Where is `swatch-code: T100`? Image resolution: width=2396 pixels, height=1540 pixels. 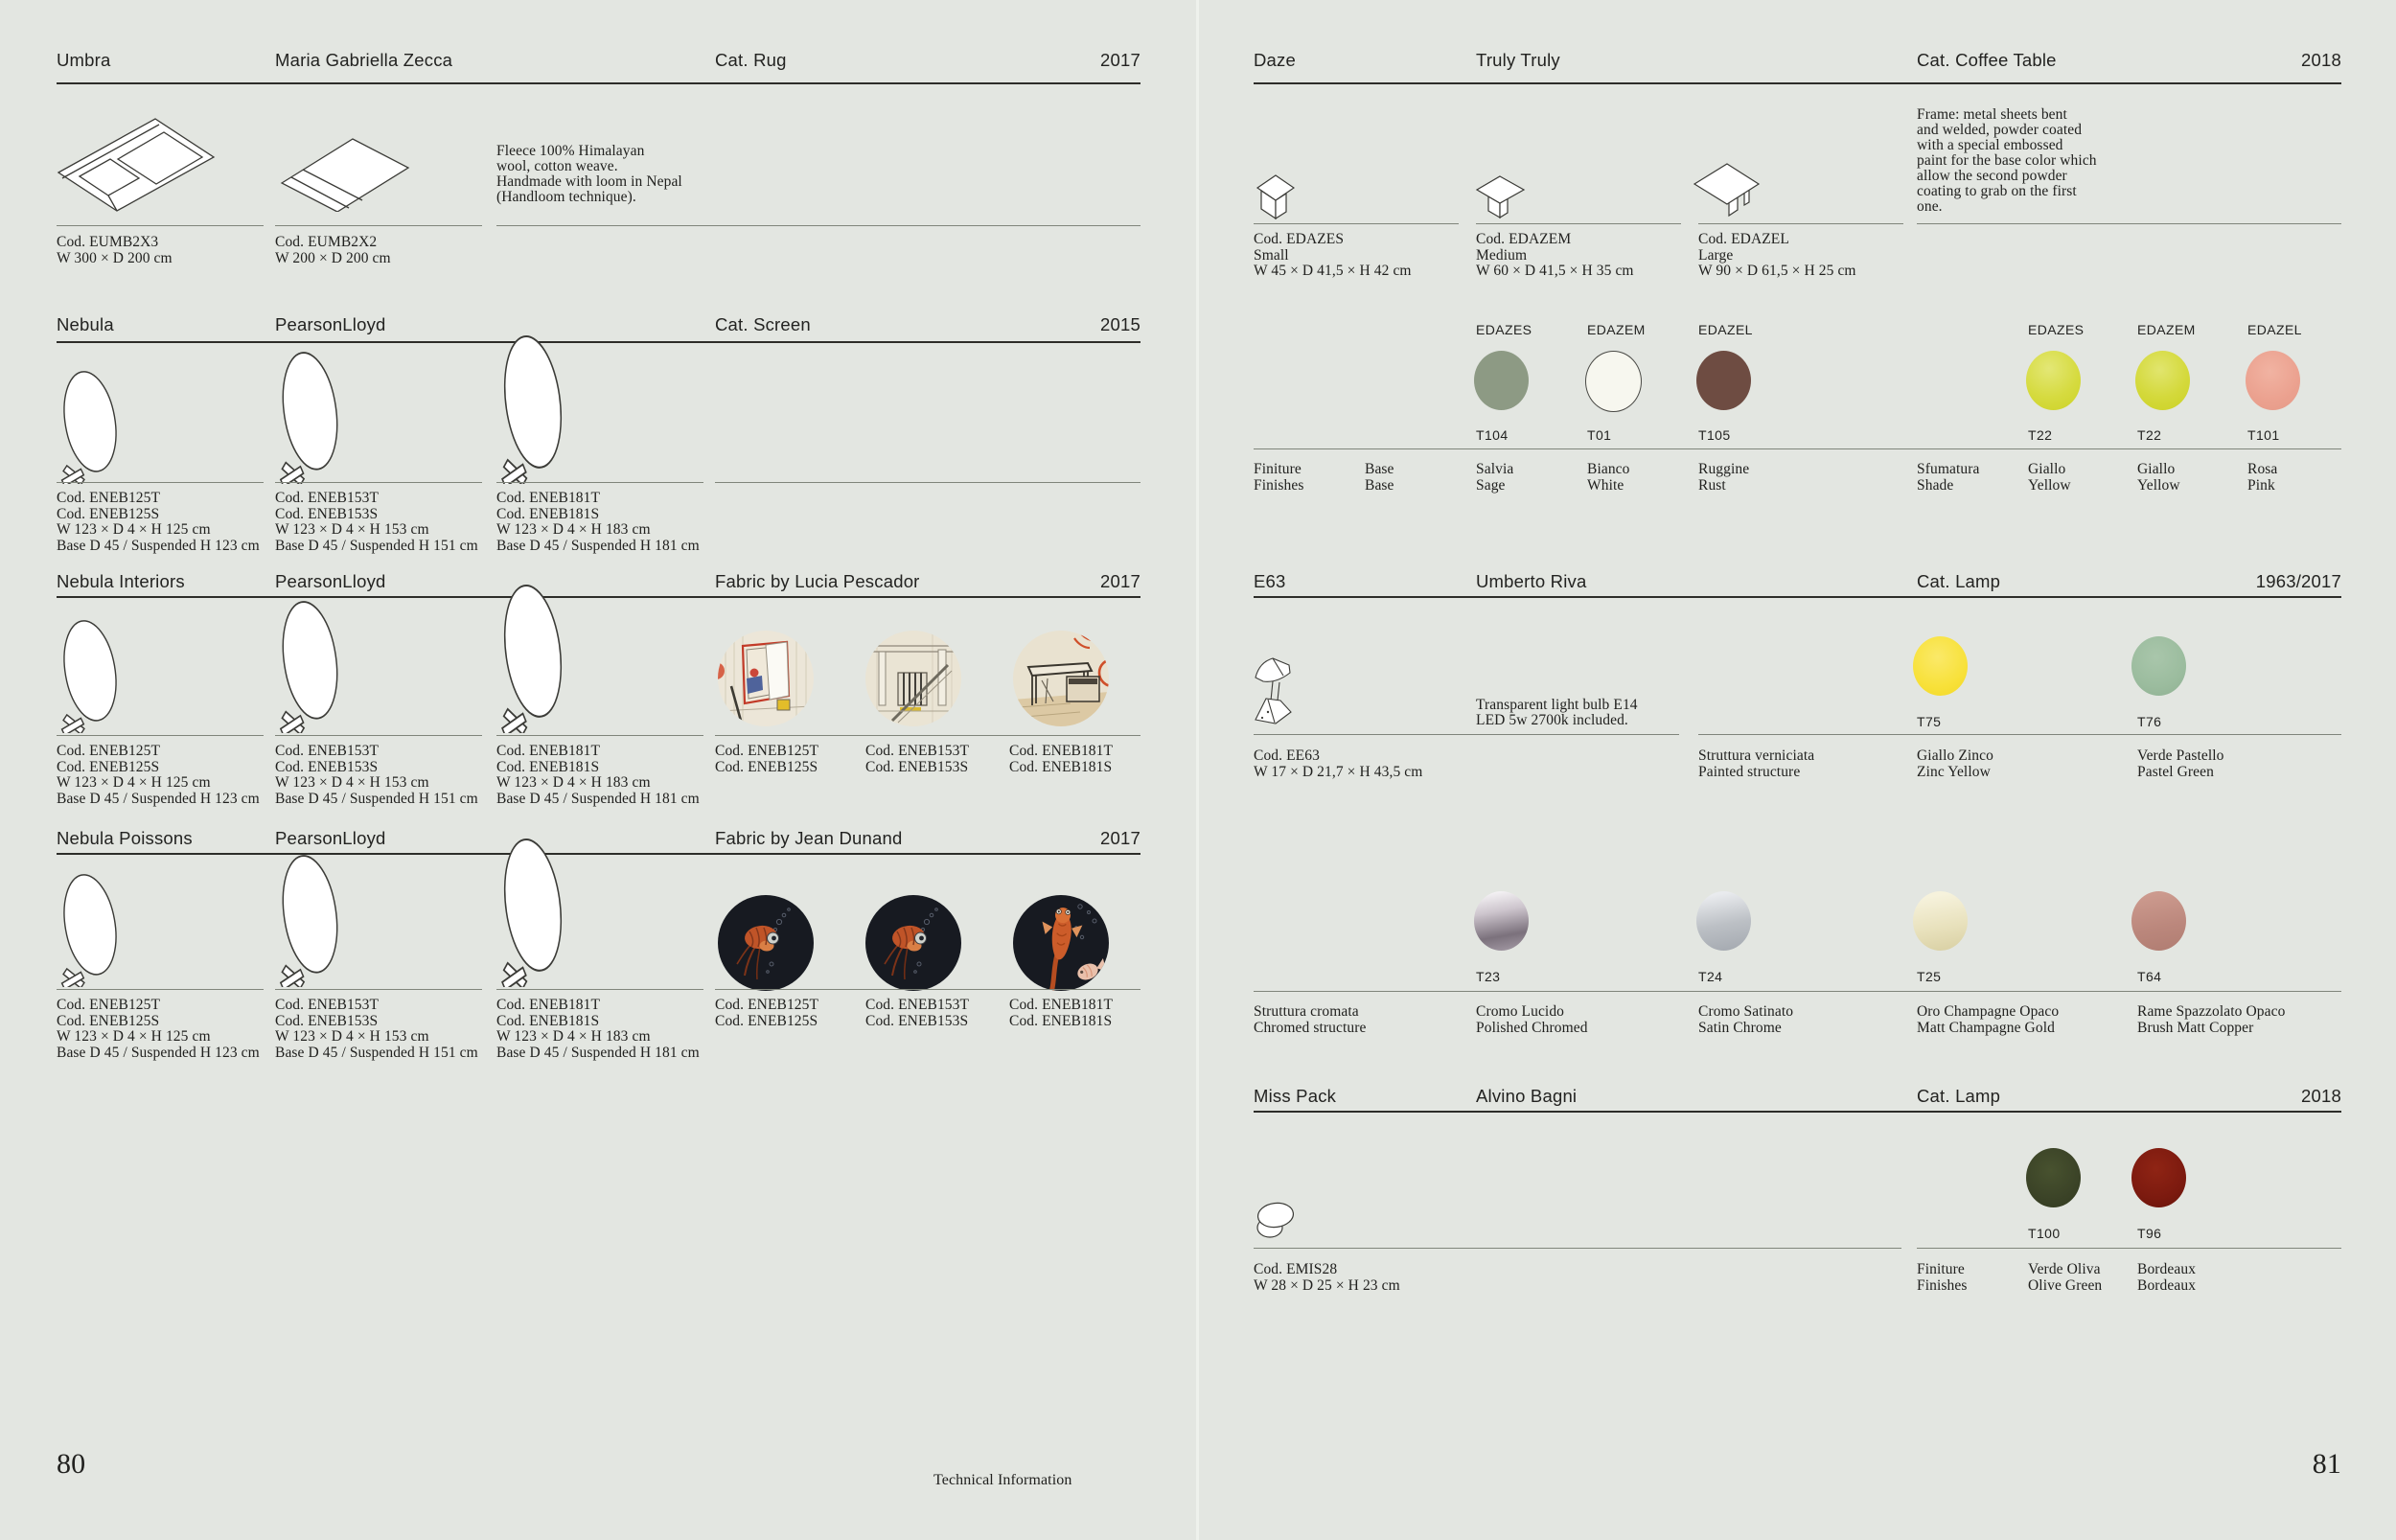 swatch-code: T100 is located at coordinates (2044, 1233).